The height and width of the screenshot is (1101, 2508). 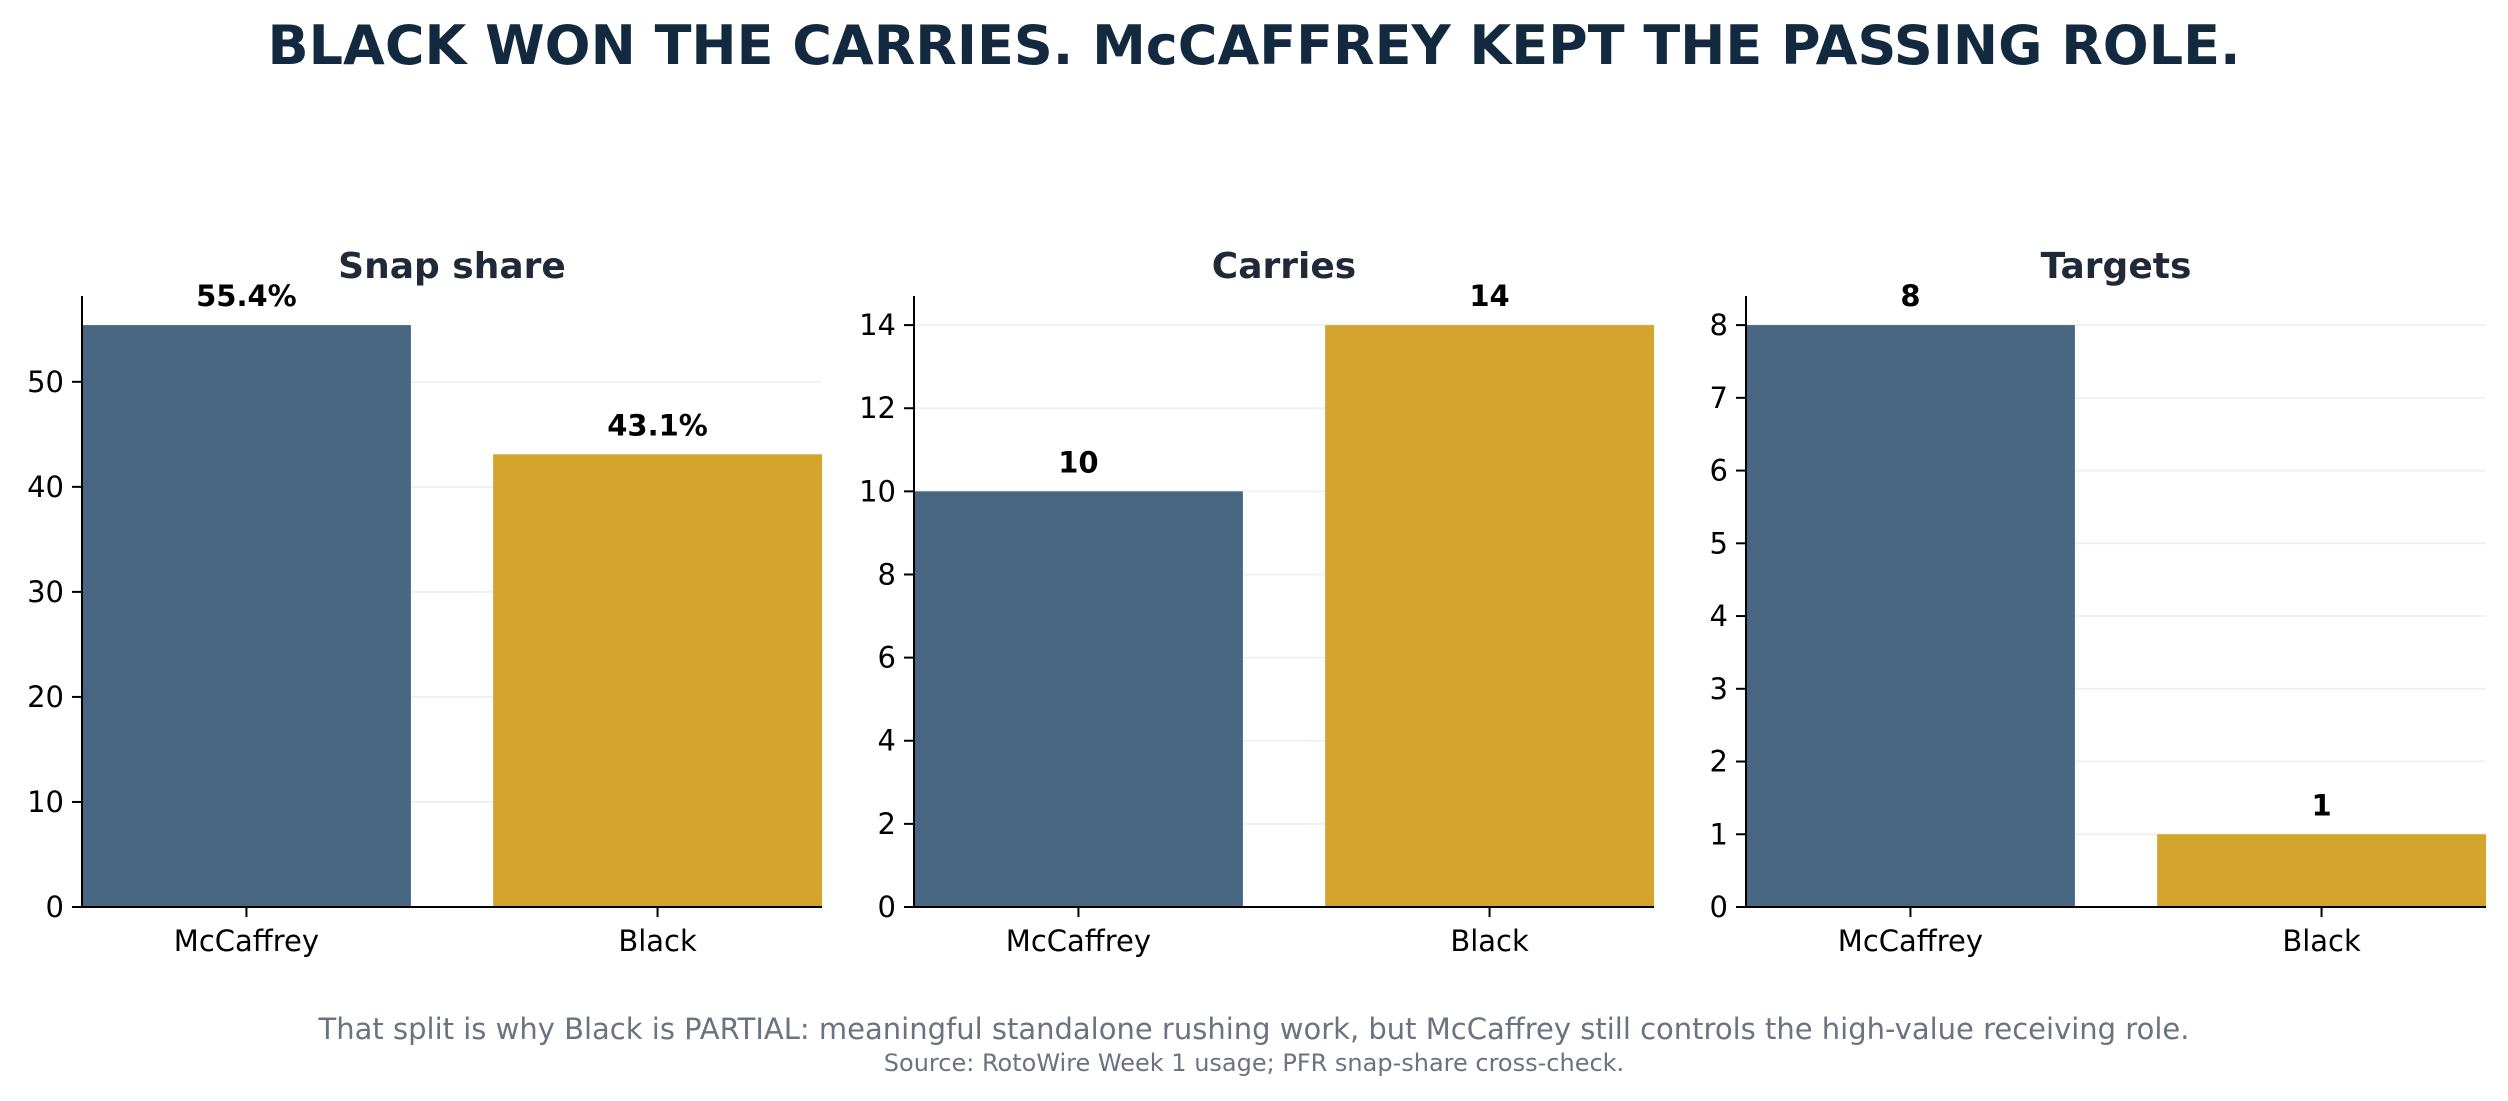 I want to click on y-tick-label: 7, so click(x=1719, y=398).